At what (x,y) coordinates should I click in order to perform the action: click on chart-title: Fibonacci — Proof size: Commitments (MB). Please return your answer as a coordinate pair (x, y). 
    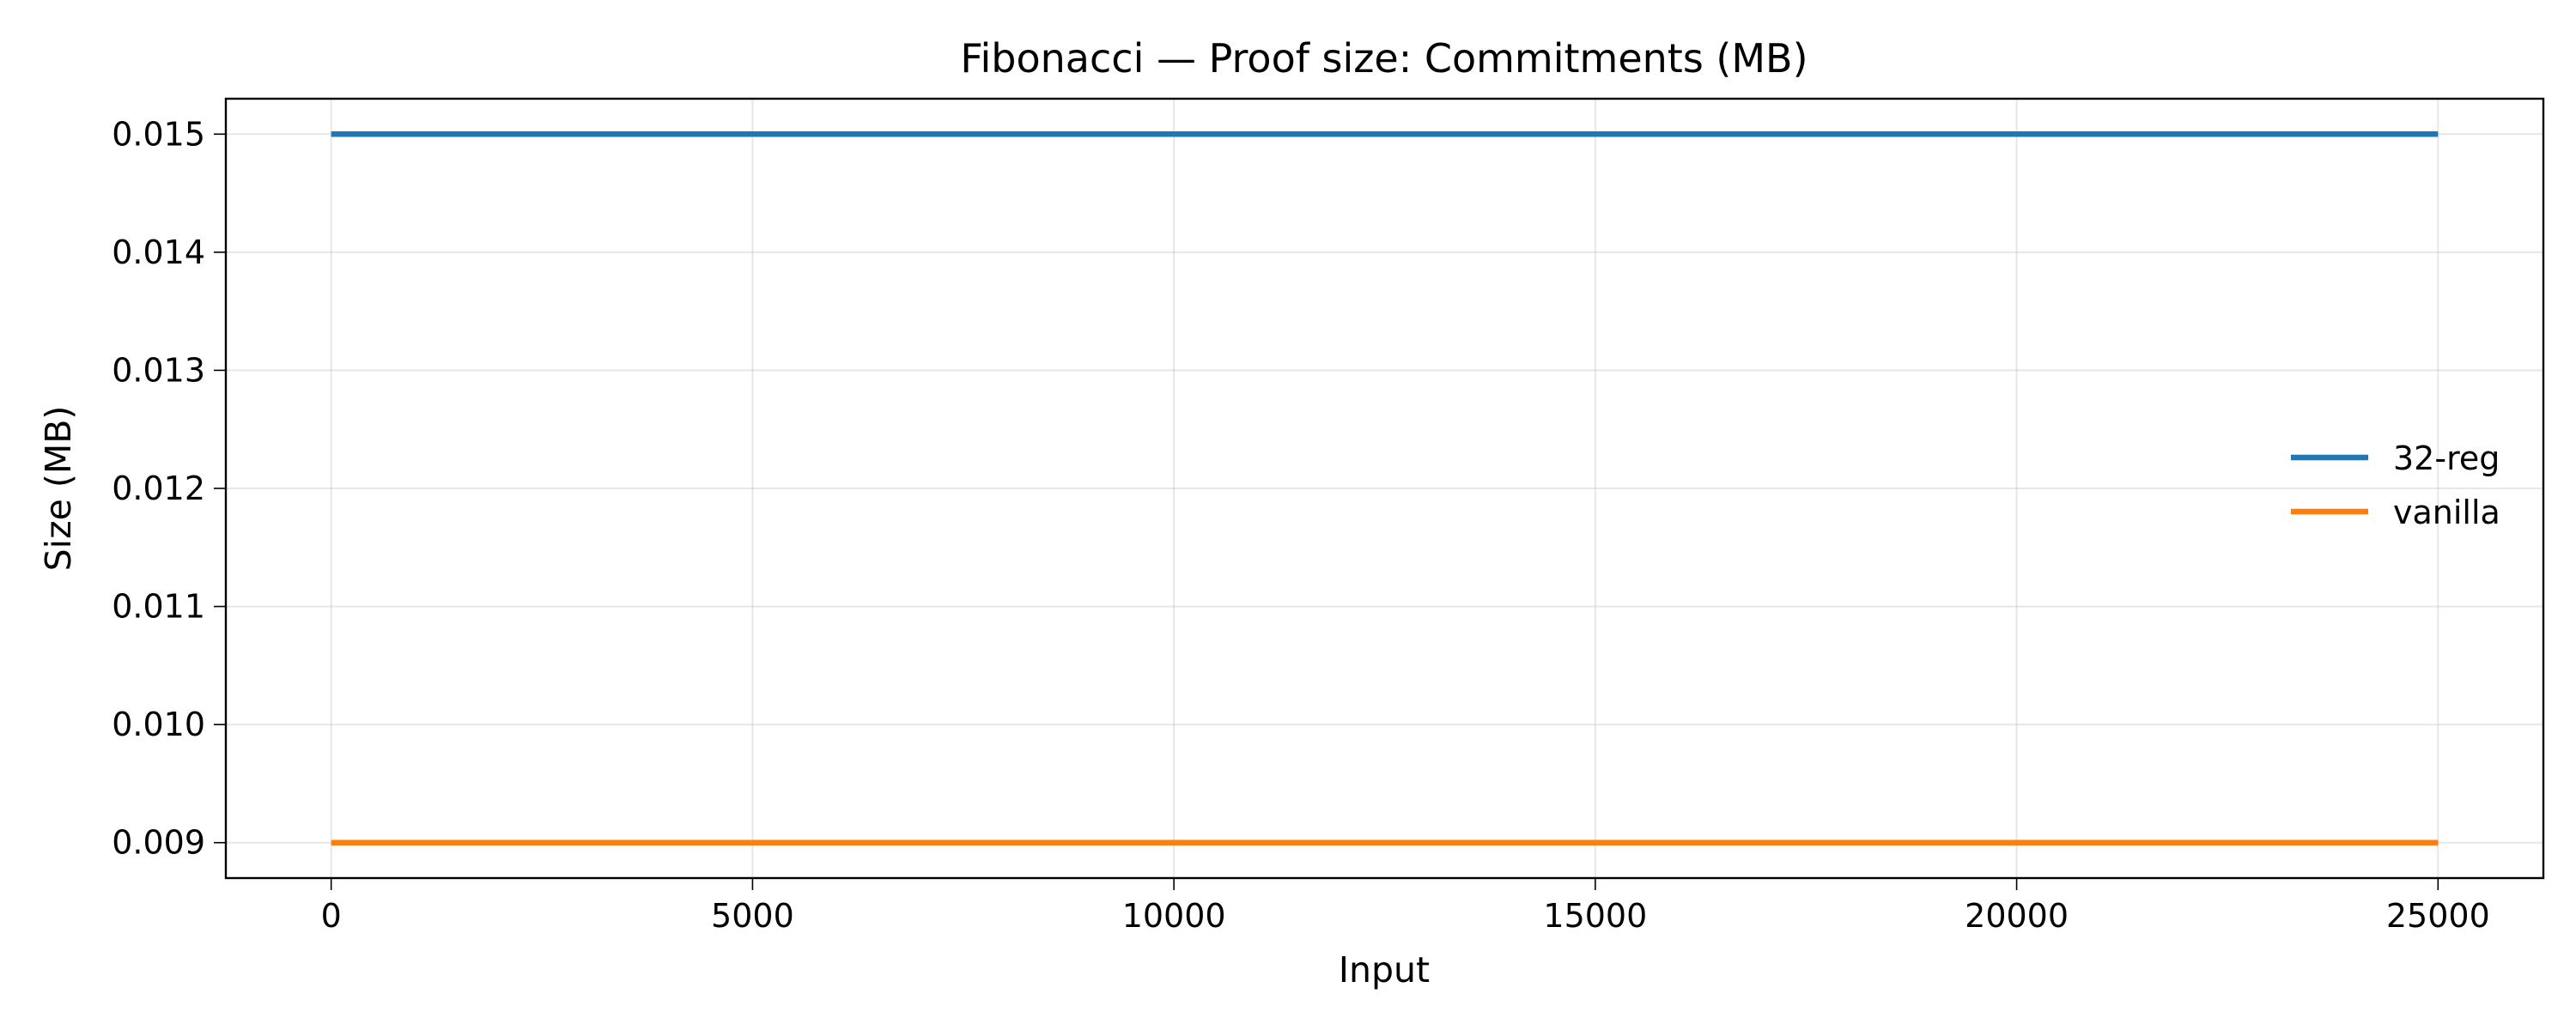
    Looking at the image, I should click on (1383, 58).